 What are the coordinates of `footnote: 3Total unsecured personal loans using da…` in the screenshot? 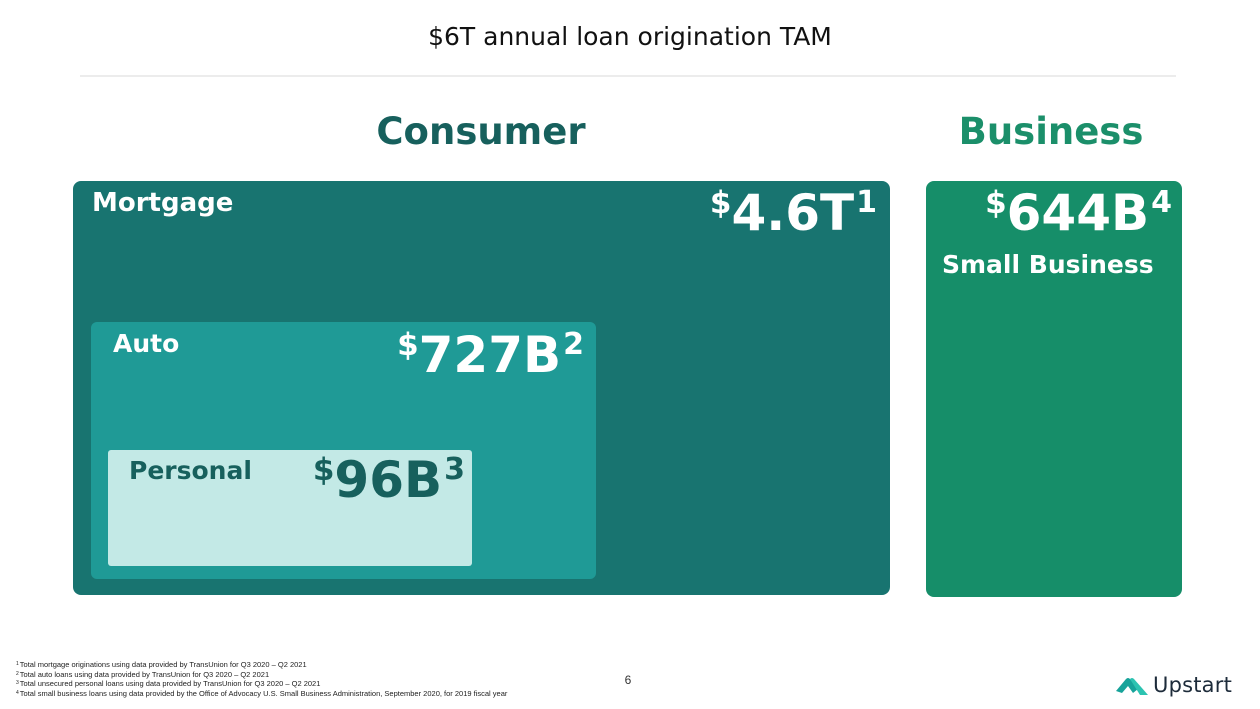 It's located at (261, 684).